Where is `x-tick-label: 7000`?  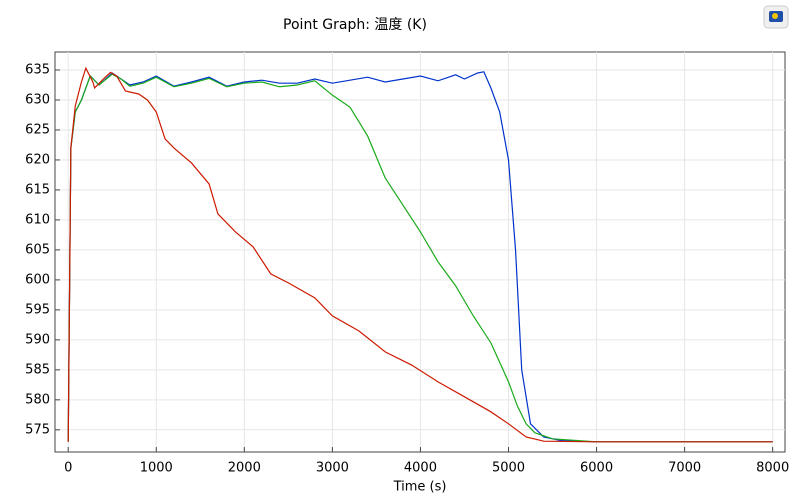
x-tick-label: 7000 is located at coordinates (684, 468).